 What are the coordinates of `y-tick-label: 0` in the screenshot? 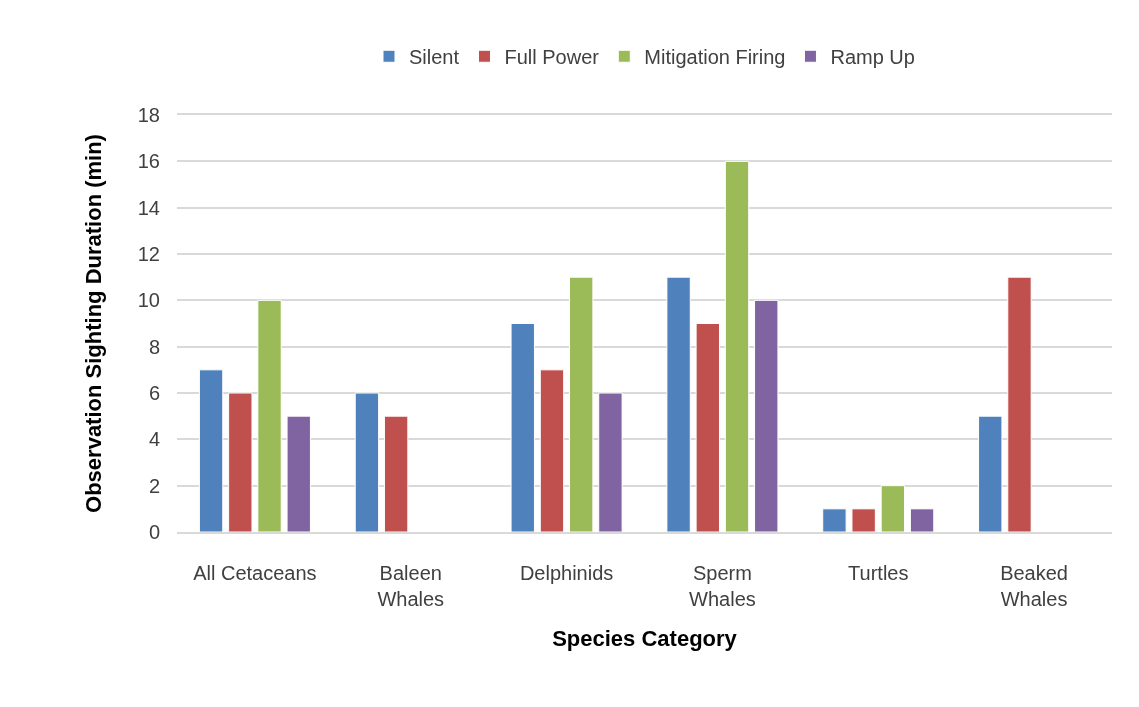 It's located at (154, 532).